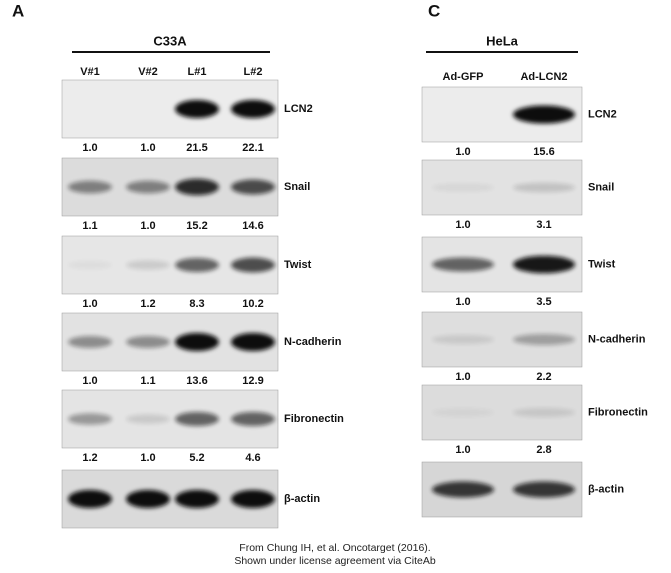 This screenshot has width=671, height=573. Describe the element at coordinates (90, 72) in the screenshot. I see `lane-label: V#1` at that location.